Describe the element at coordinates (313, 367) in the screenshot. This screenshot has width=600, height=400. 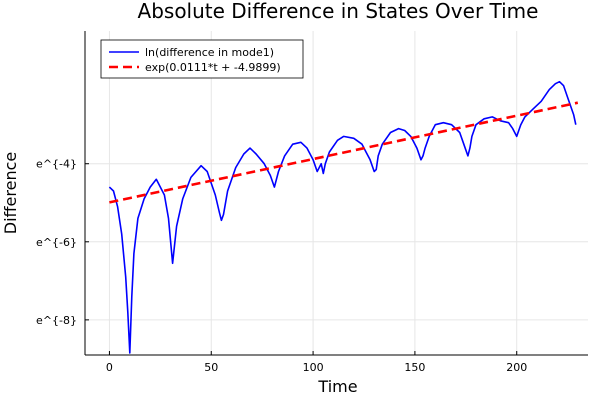
I see `x-tick-label: 100` at that location.